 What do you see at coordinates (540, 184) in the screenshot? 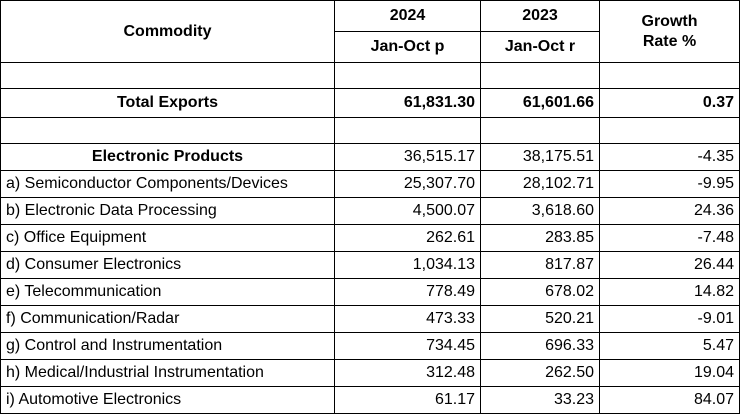
I see `row-previous: 28,102.71` at bounding box center [540, 184].